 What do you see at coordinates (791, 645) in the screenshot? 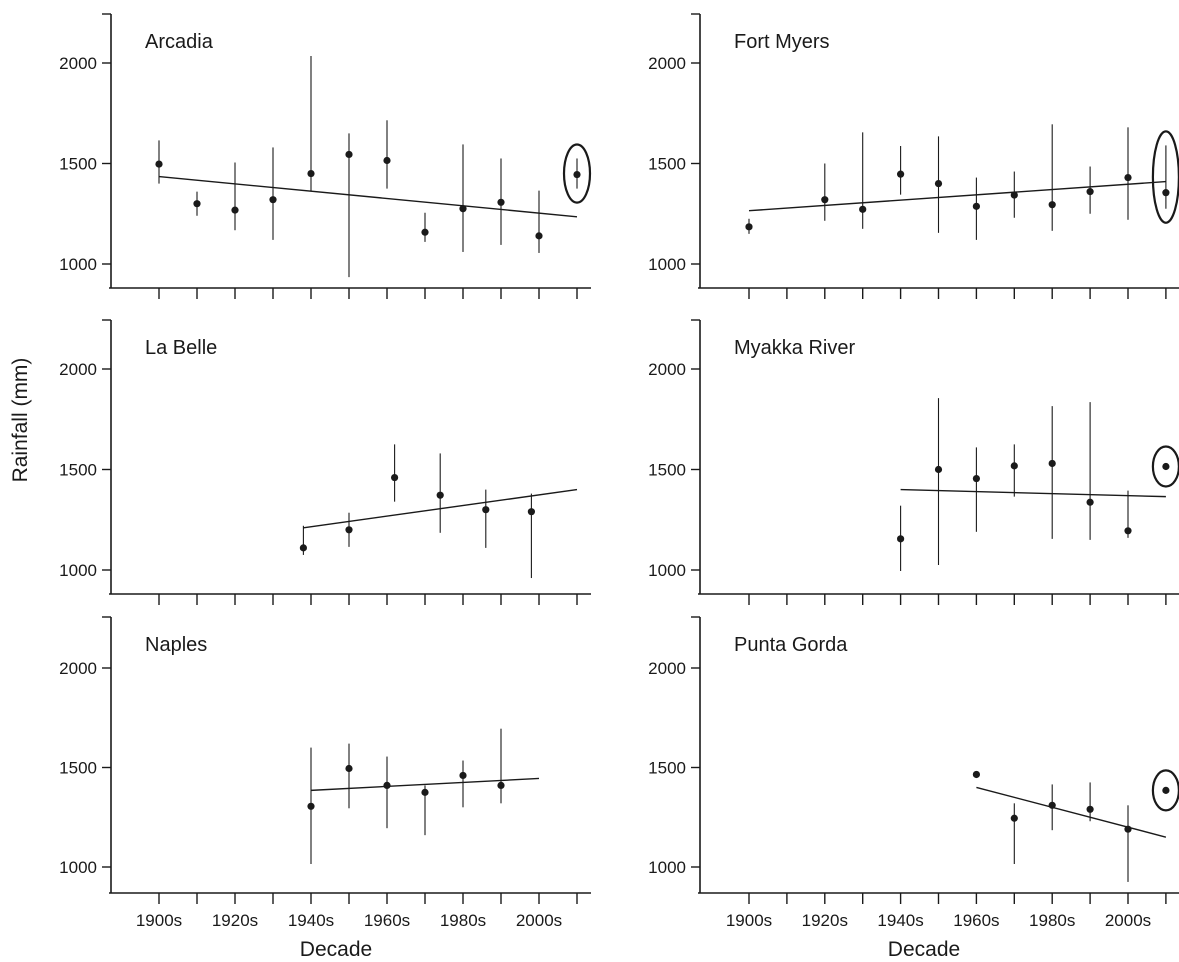
I see `panel-title: Punta Gorda` at bounding box center [791, 645].